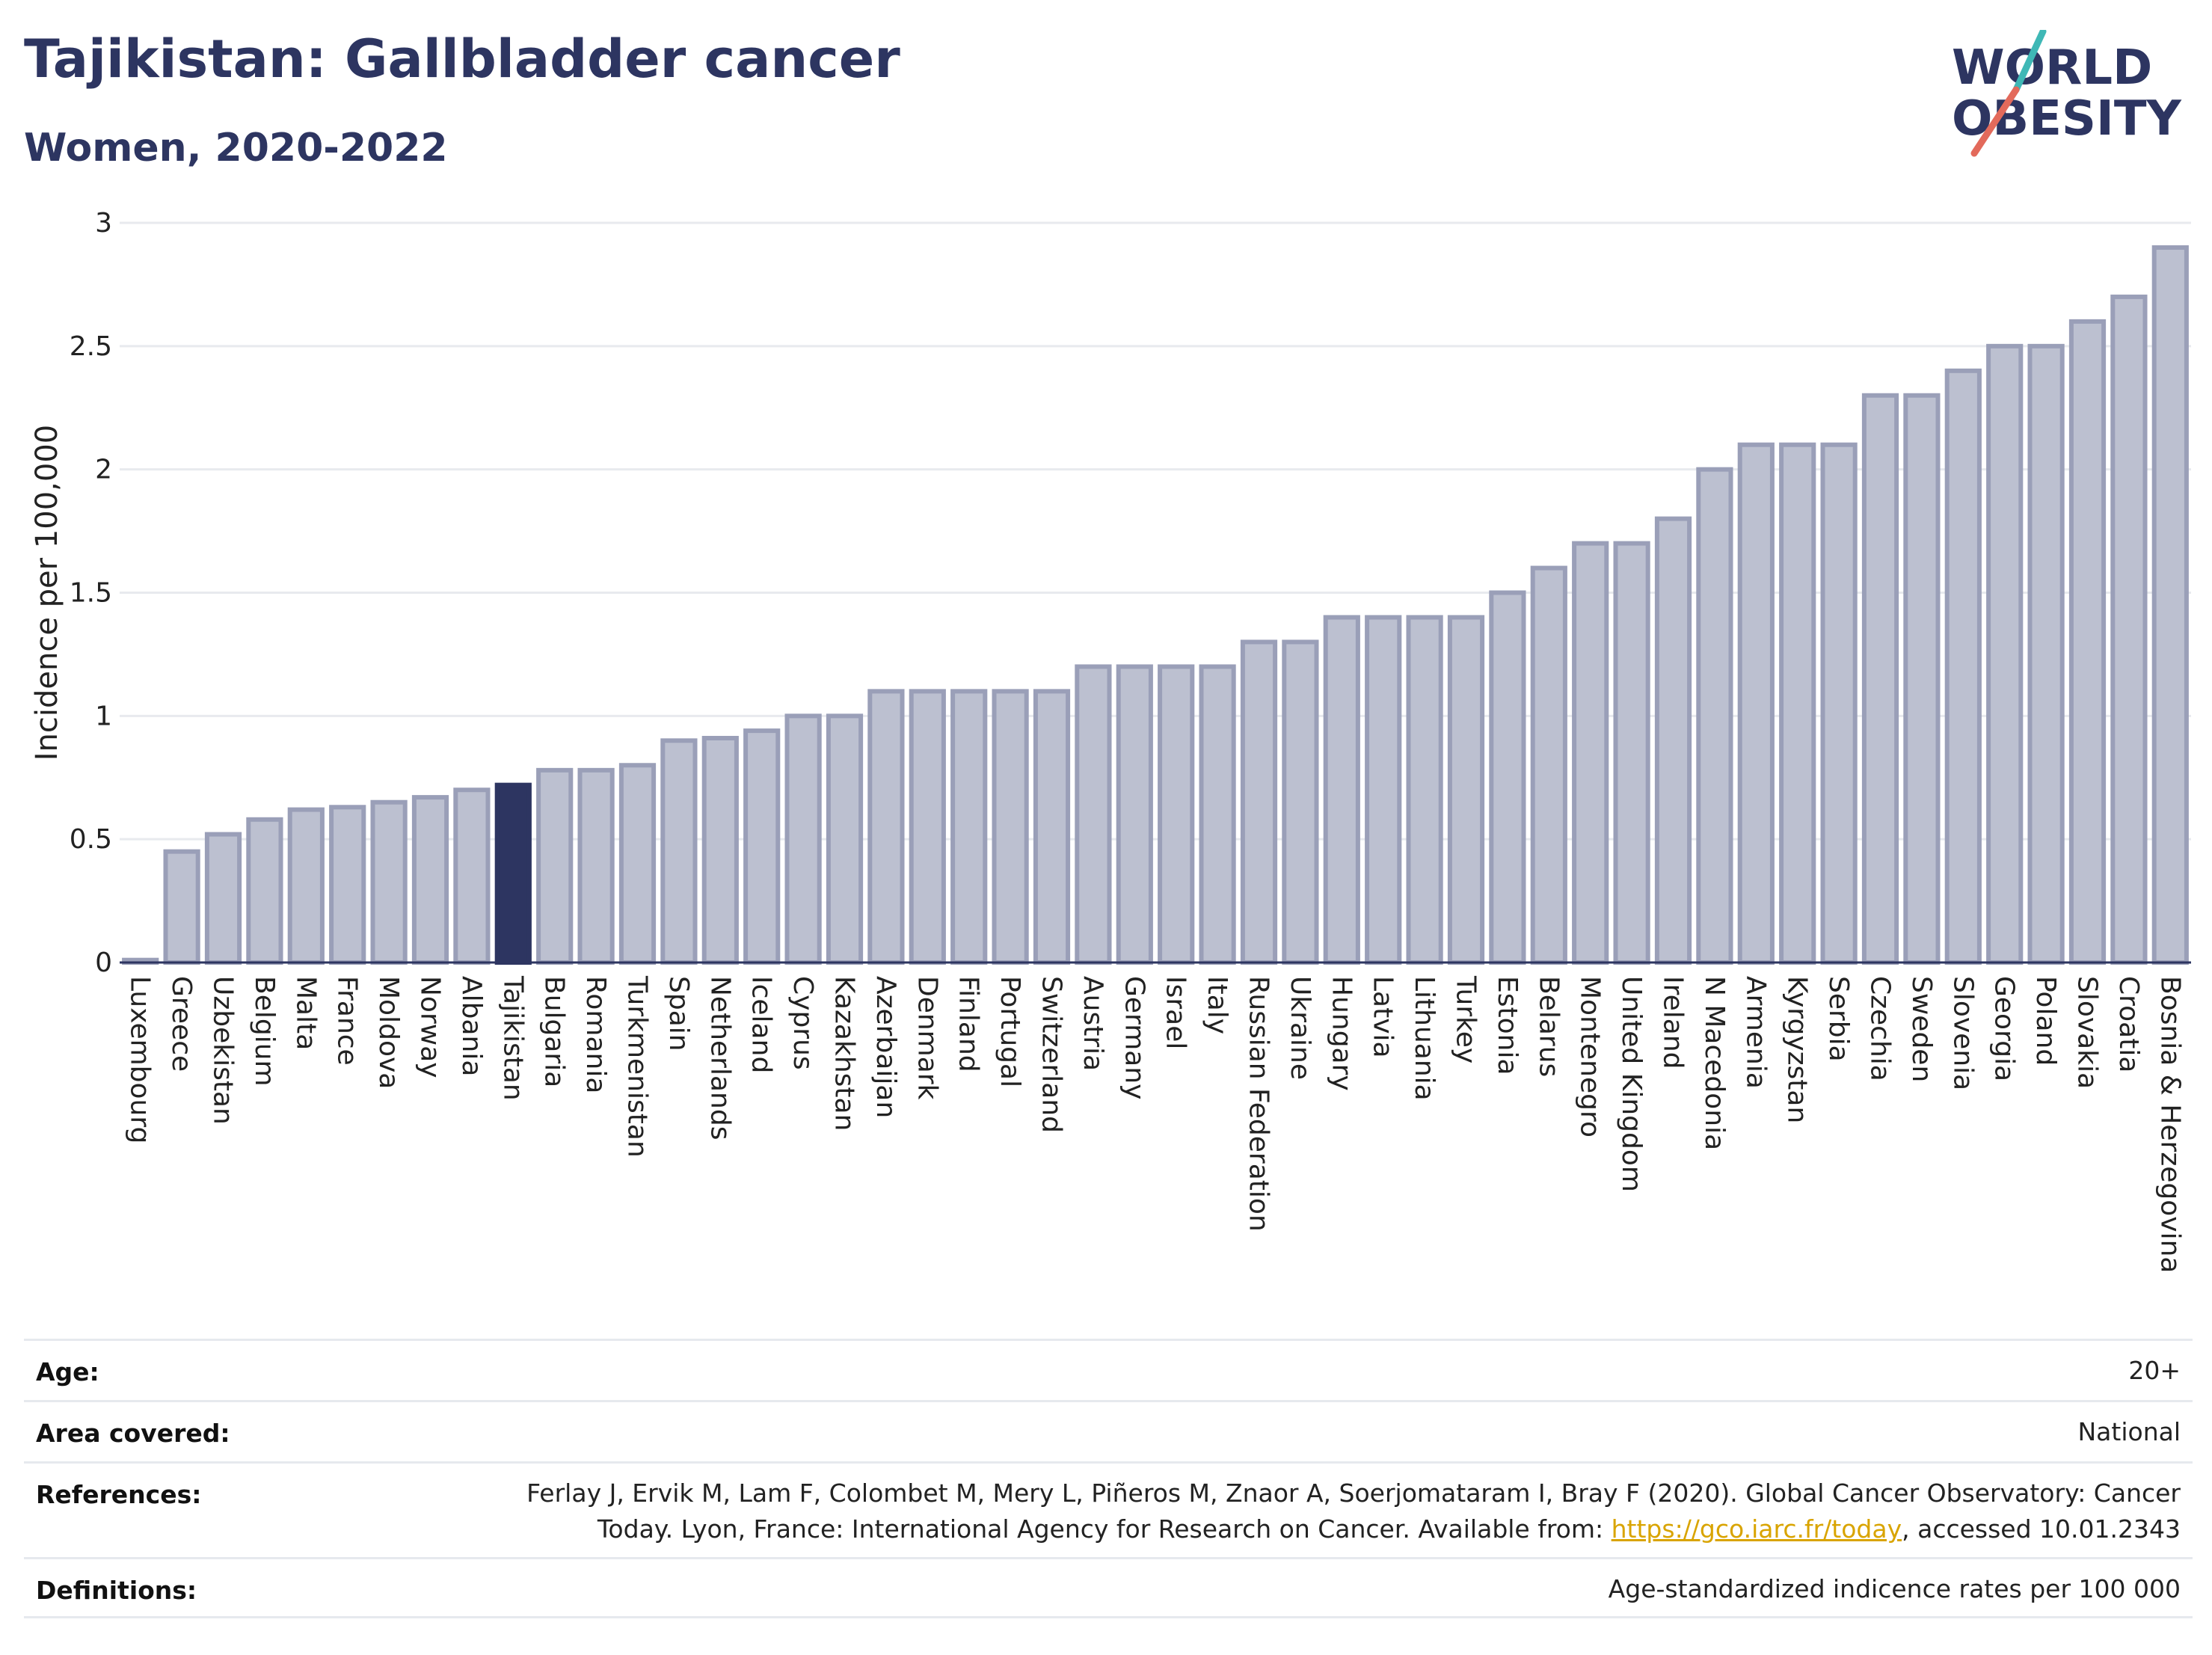  I want to click on bar-poland, so click(2046, 654).